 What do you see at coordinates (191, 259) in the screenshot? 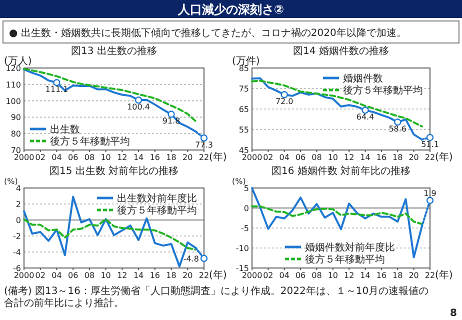
I see `data-label: -4.8` at bounding box center [191, 259].